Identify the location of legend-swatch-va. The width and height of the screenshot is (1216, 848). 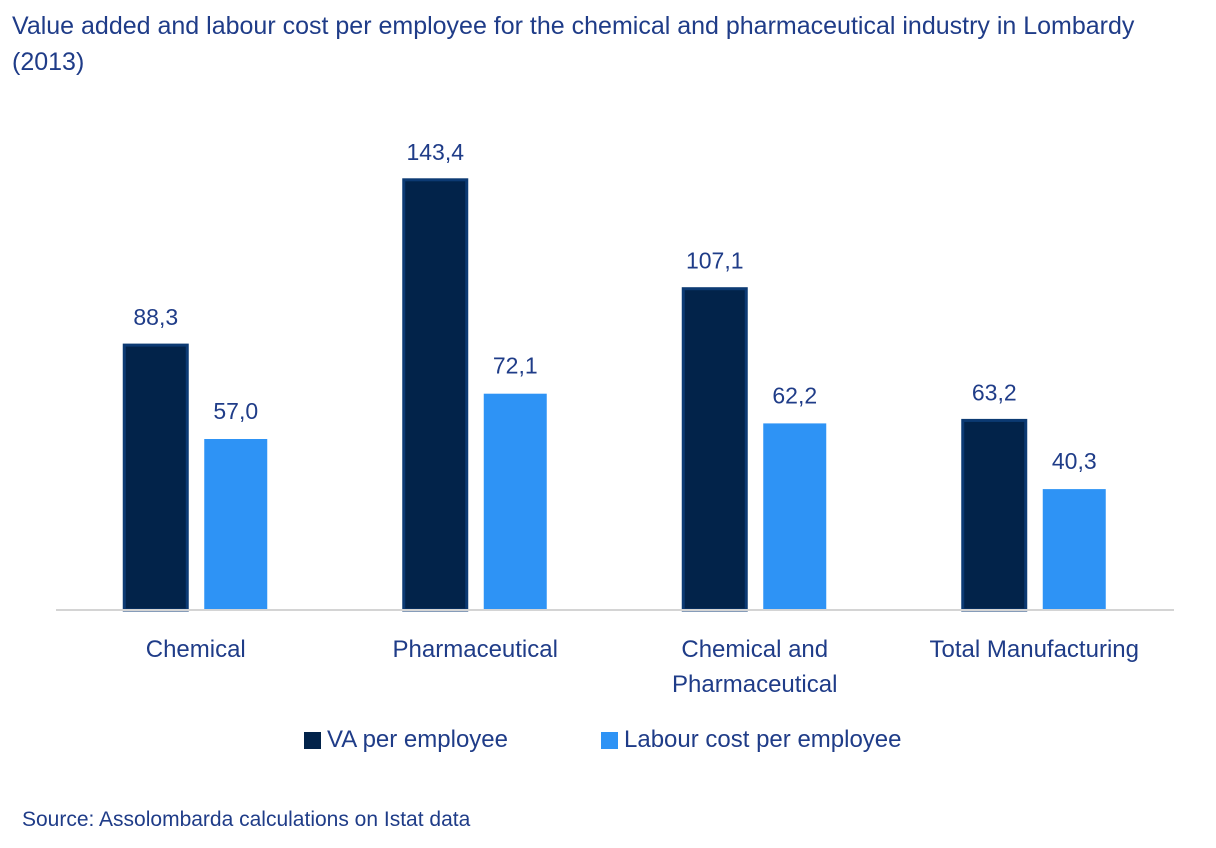
(312, 740).